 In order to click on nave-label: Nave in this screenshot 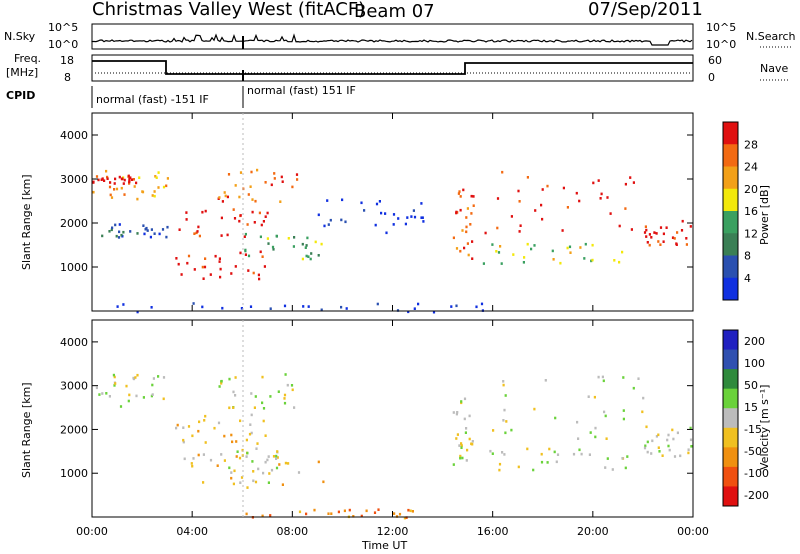, I will do `click(774, 68)`.